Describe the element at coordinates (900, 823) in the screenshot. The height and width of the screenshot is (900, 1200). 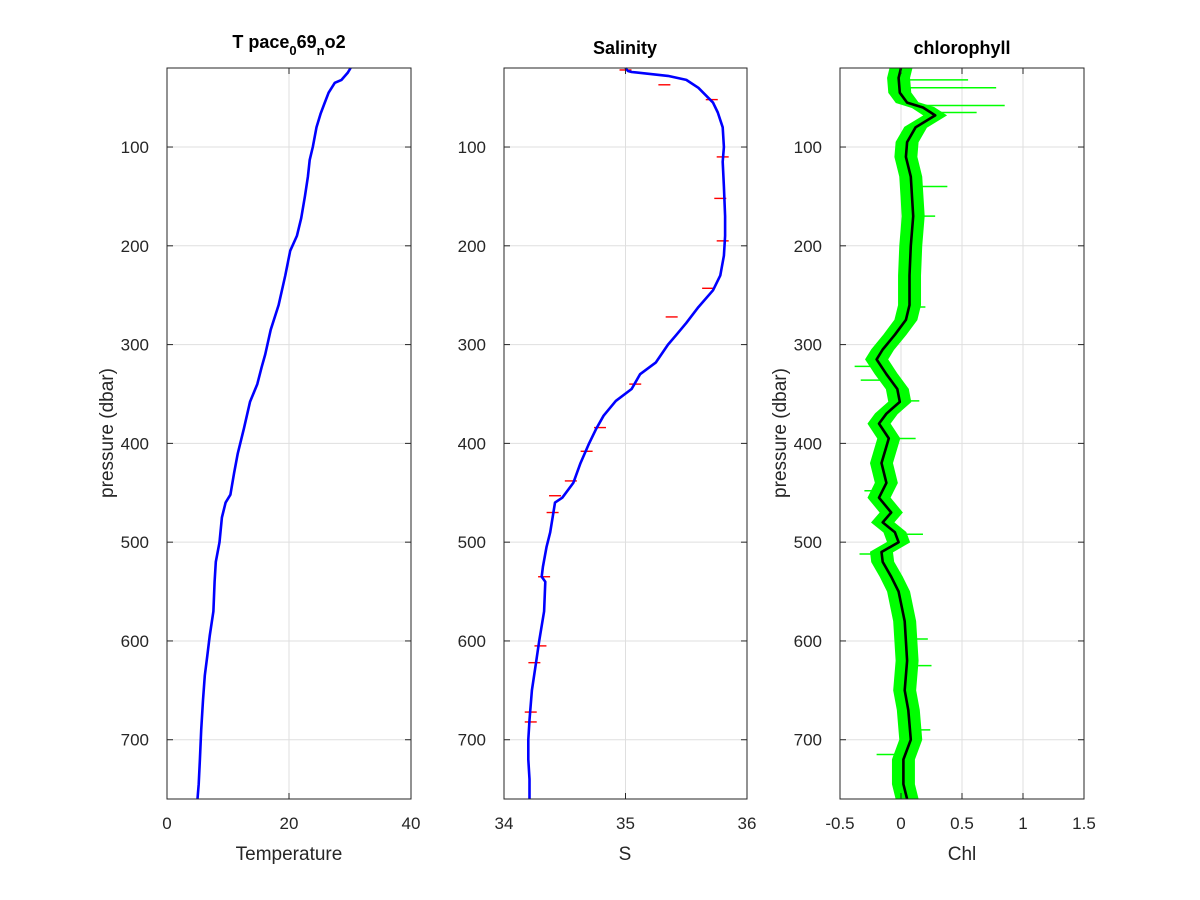
I see `chlorophyll-x-tick-label: 0` at that location.